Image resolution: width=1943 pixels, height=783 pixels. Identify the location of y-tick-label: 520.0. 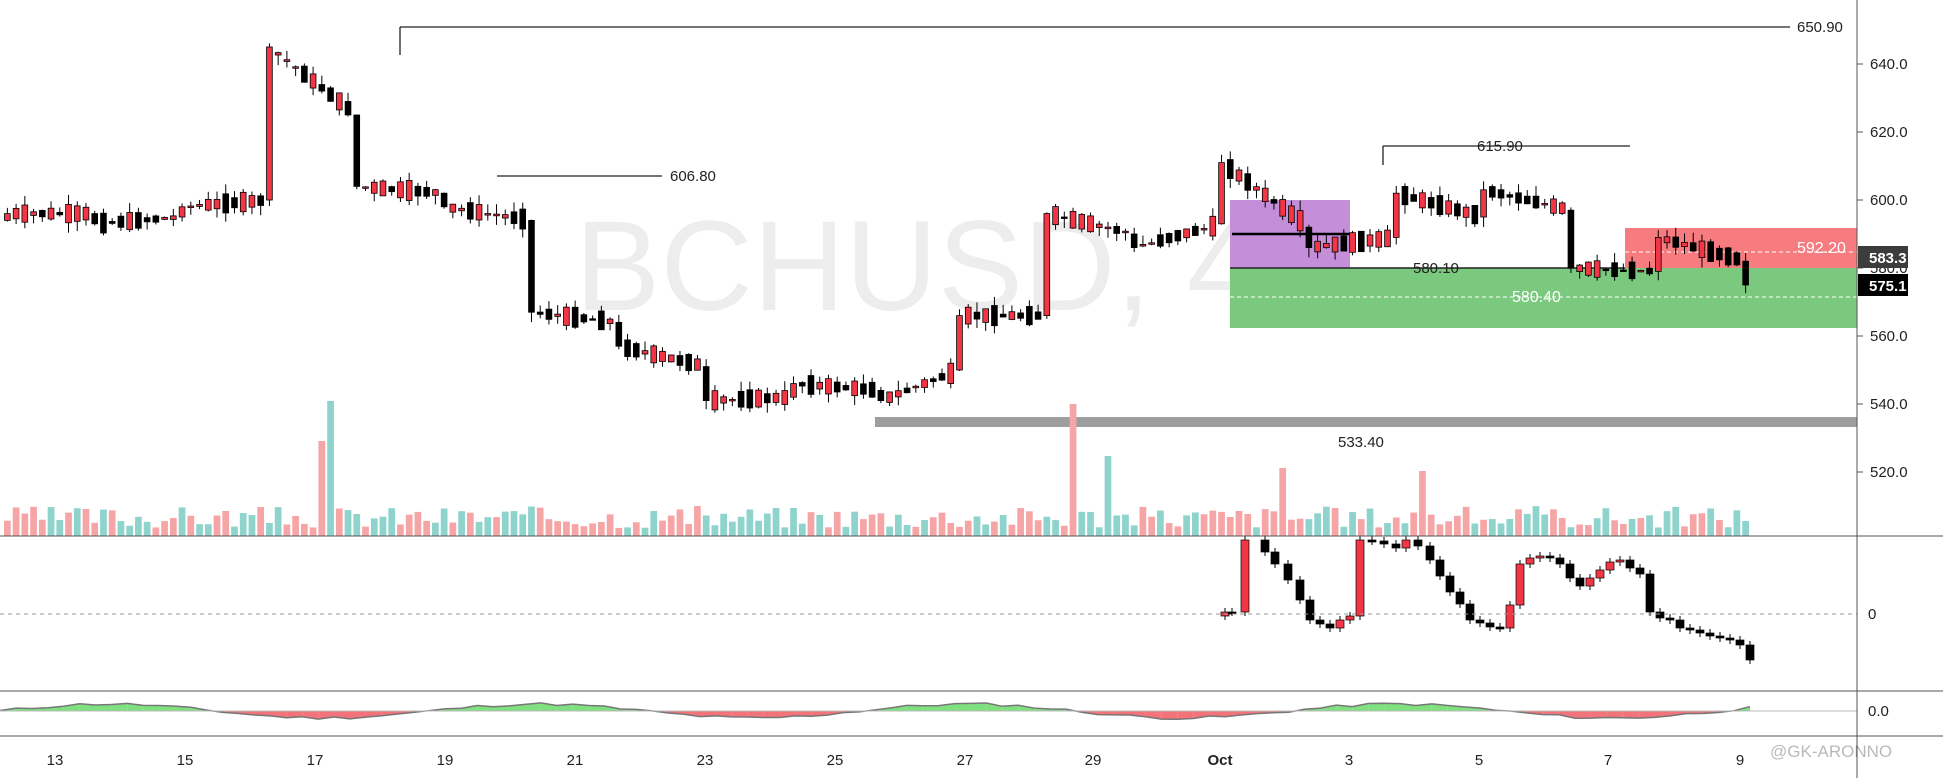
(1889, 472).